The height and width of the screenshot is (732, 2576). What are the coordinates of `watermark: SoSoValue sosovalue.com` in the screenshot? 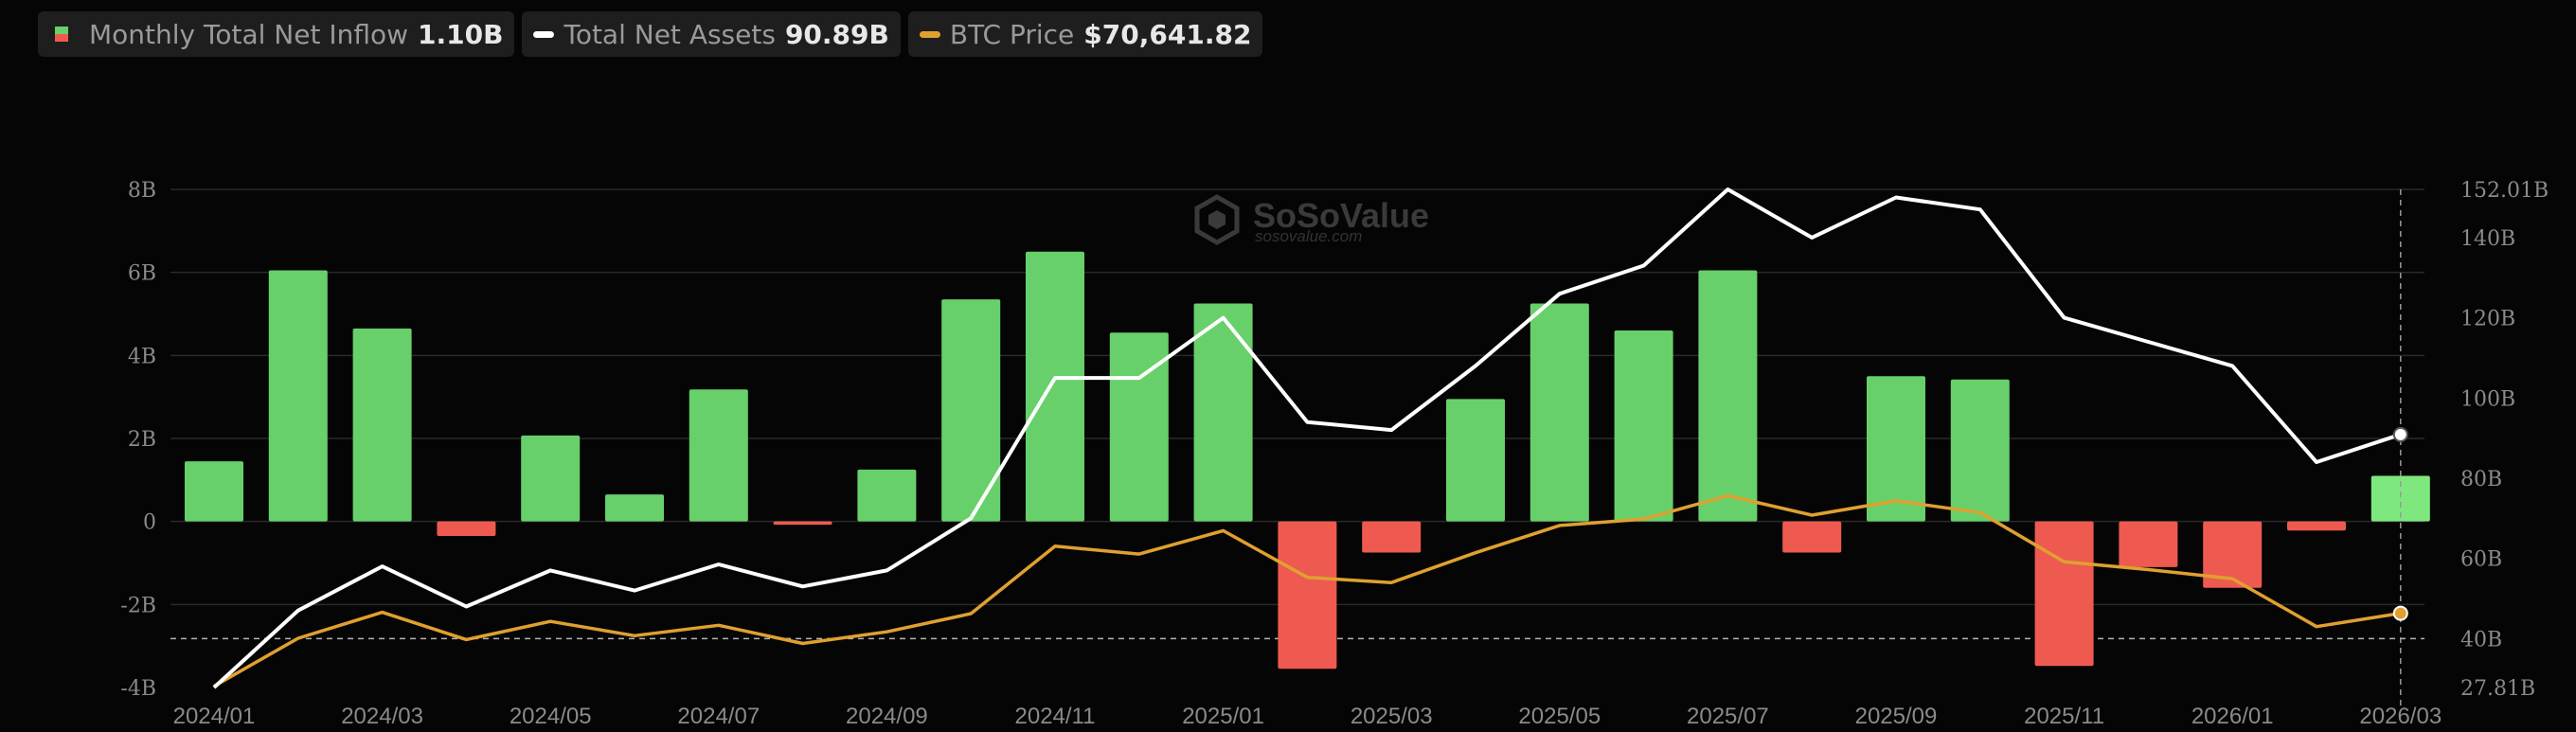 It's located at (1311, 219).